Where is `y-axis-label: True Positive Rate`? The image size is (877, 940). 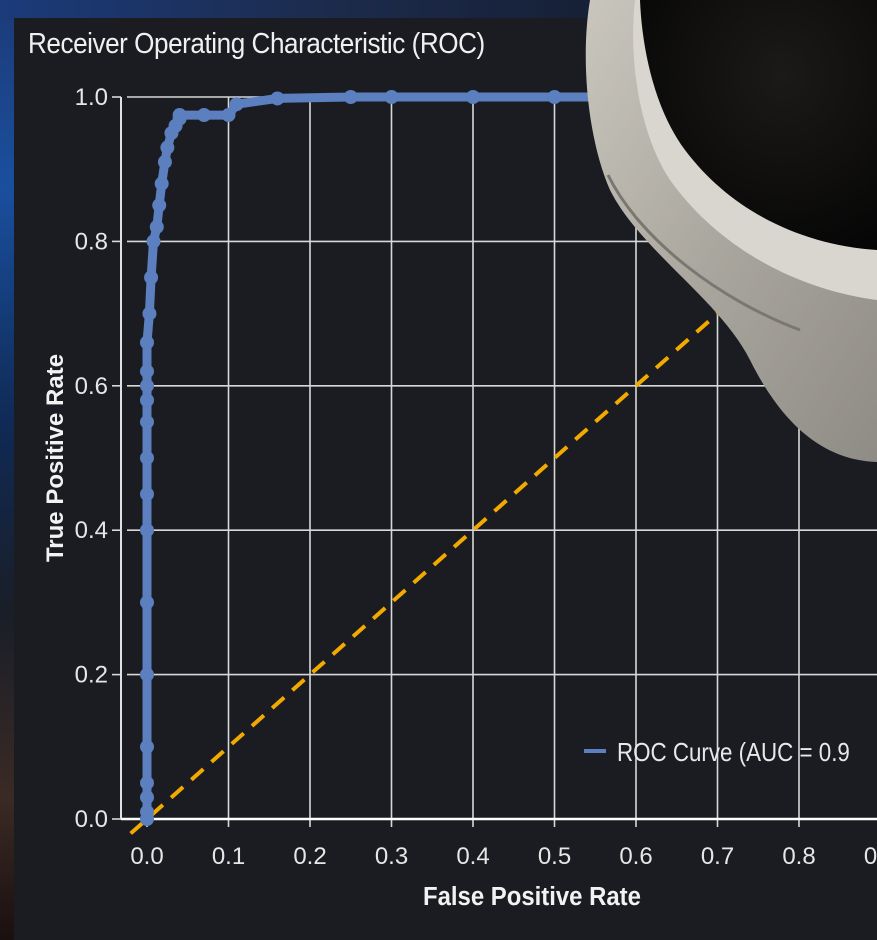 y-axis-label: True Positive Rate is located at coordinates (55, 458).